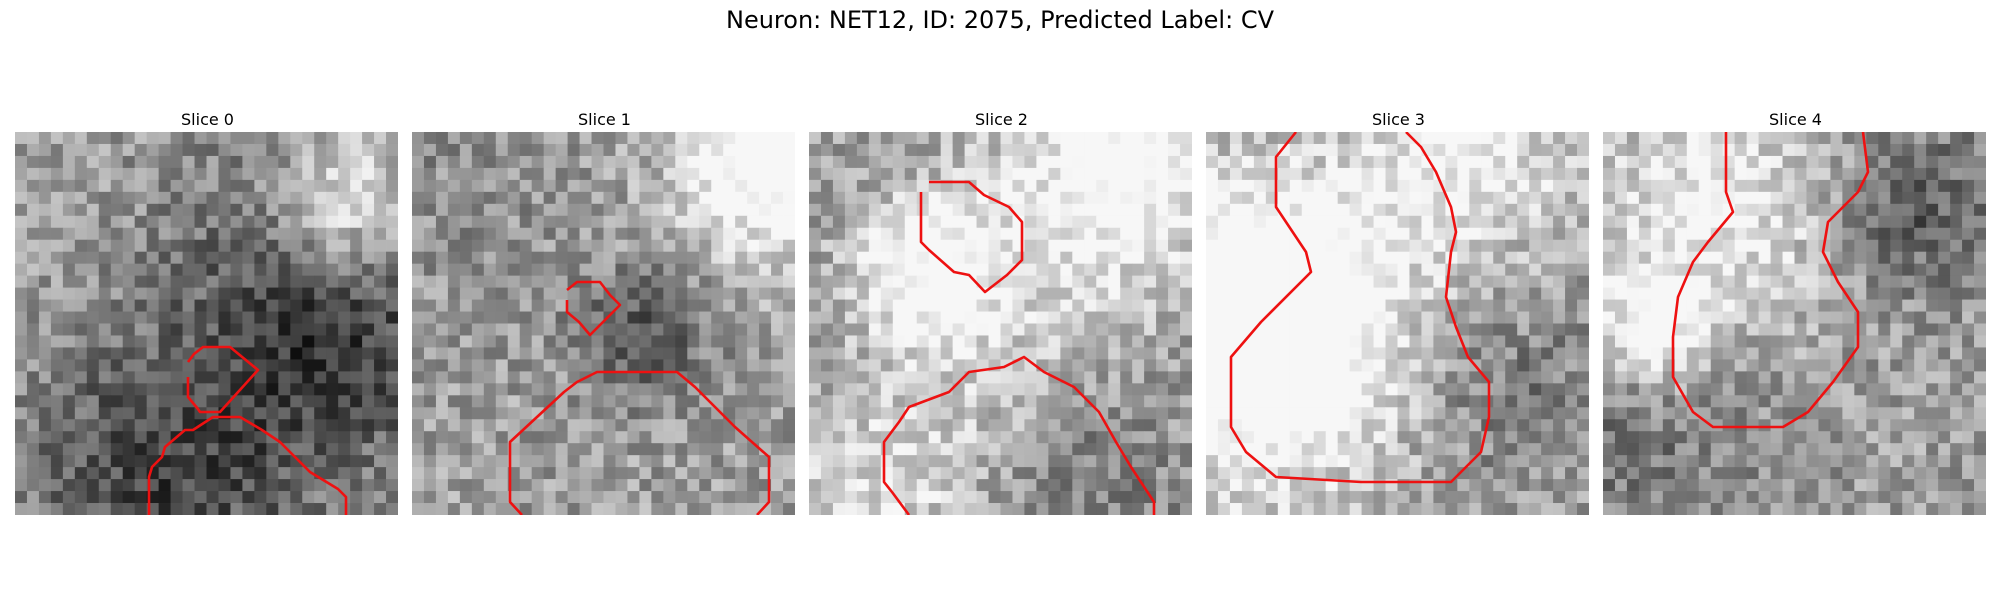 The height and width of the screenshot is (600, 2000). I want to click on slice-panel-4: Slice 4, so click(1795, 311).